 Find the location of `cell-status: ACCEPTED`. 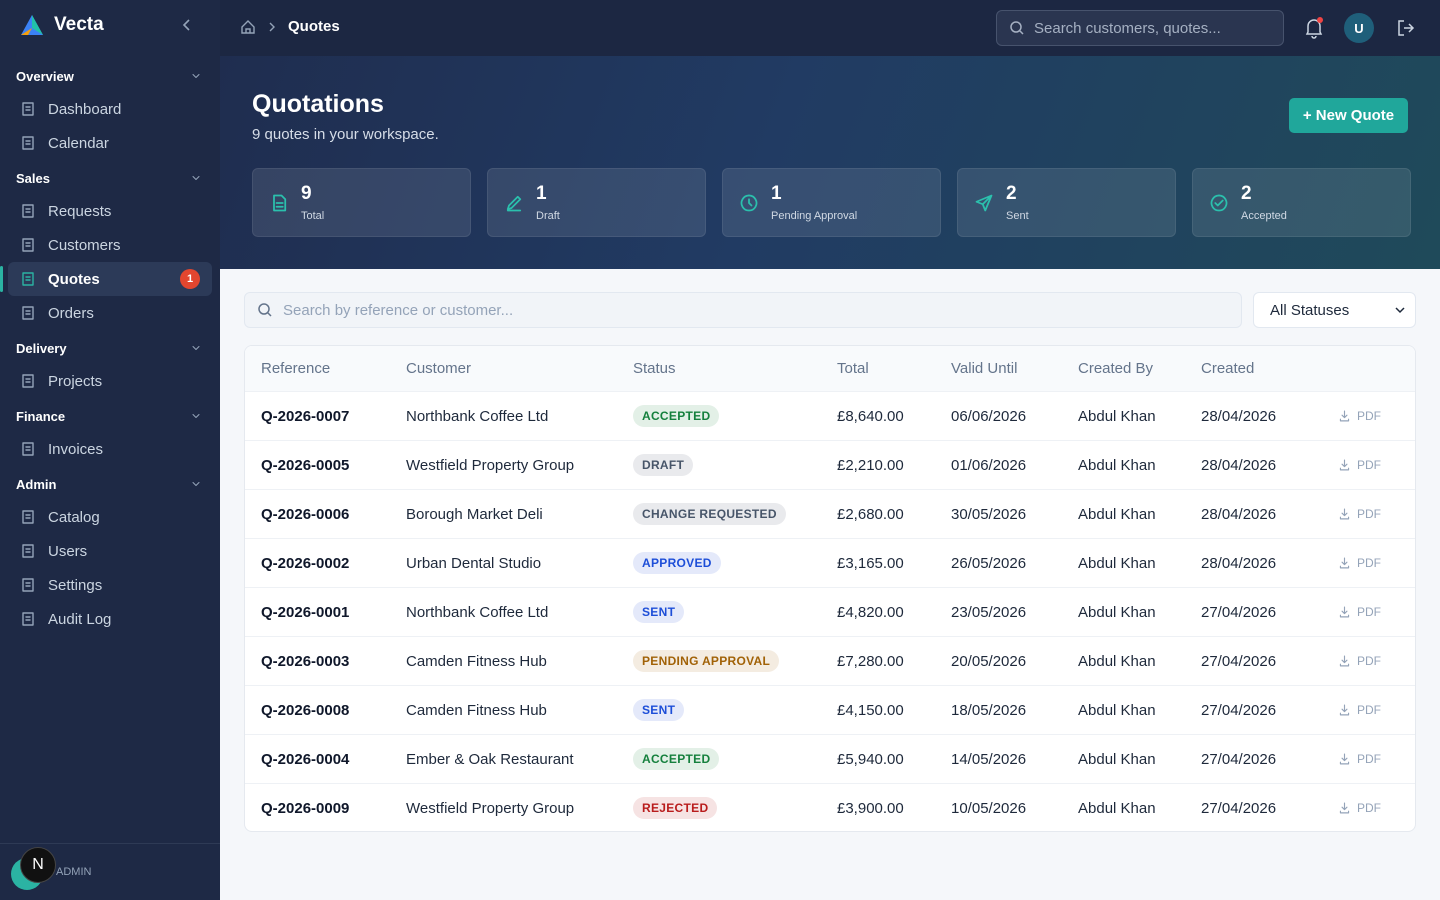

cell-status: ACCEPTED is located at coordinates (676, 416).